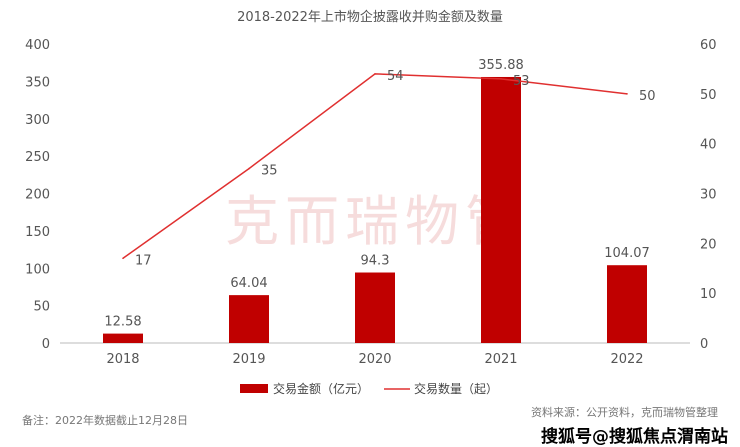 This screenshot has width=740, height=447. What do you see at coordinates (37, 232) in the screenshot?
I see `left-tick-label: 150` at bounding box center [37, 232].